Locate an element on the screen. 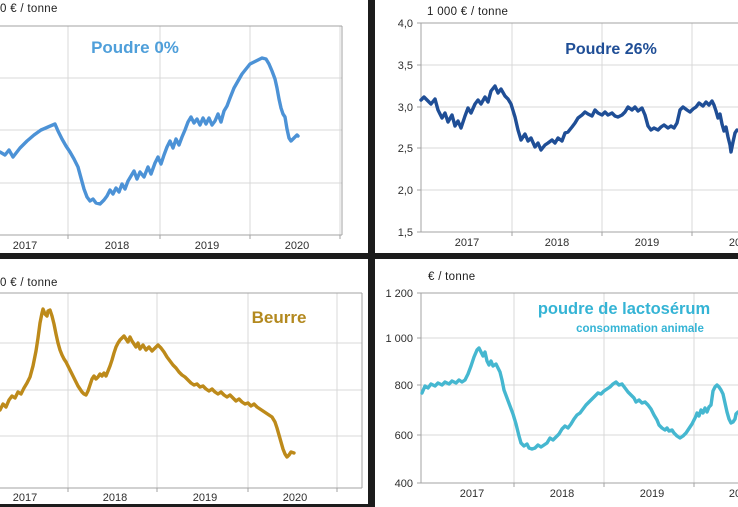 The height and width of the screenshot is (507, 738). y-tick-label: 2,0 is located at coordinates (405, 191).